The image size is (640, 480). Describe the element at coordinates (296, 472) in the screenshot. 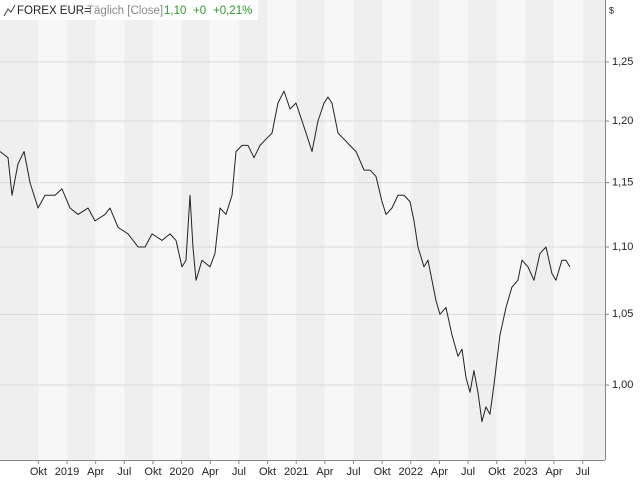

I see `x-tick-label: 2021` at that location.